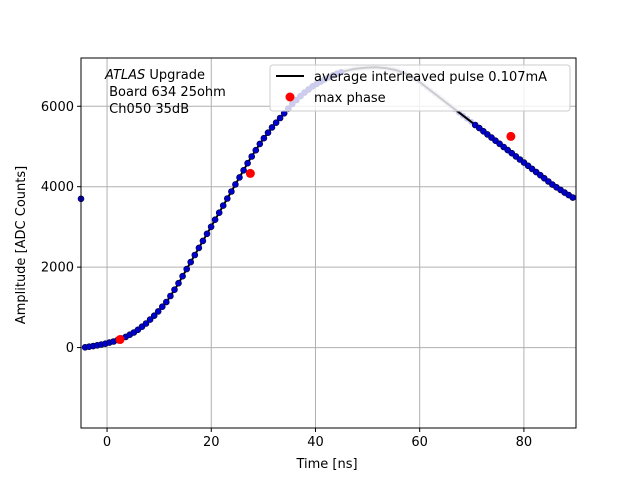 The height and width of the screenshot is (484, 640). What do you see at coordinates (315, 442) in the screenshot?
I see `x-tick-label: 40` at bounding box center [315, 442].